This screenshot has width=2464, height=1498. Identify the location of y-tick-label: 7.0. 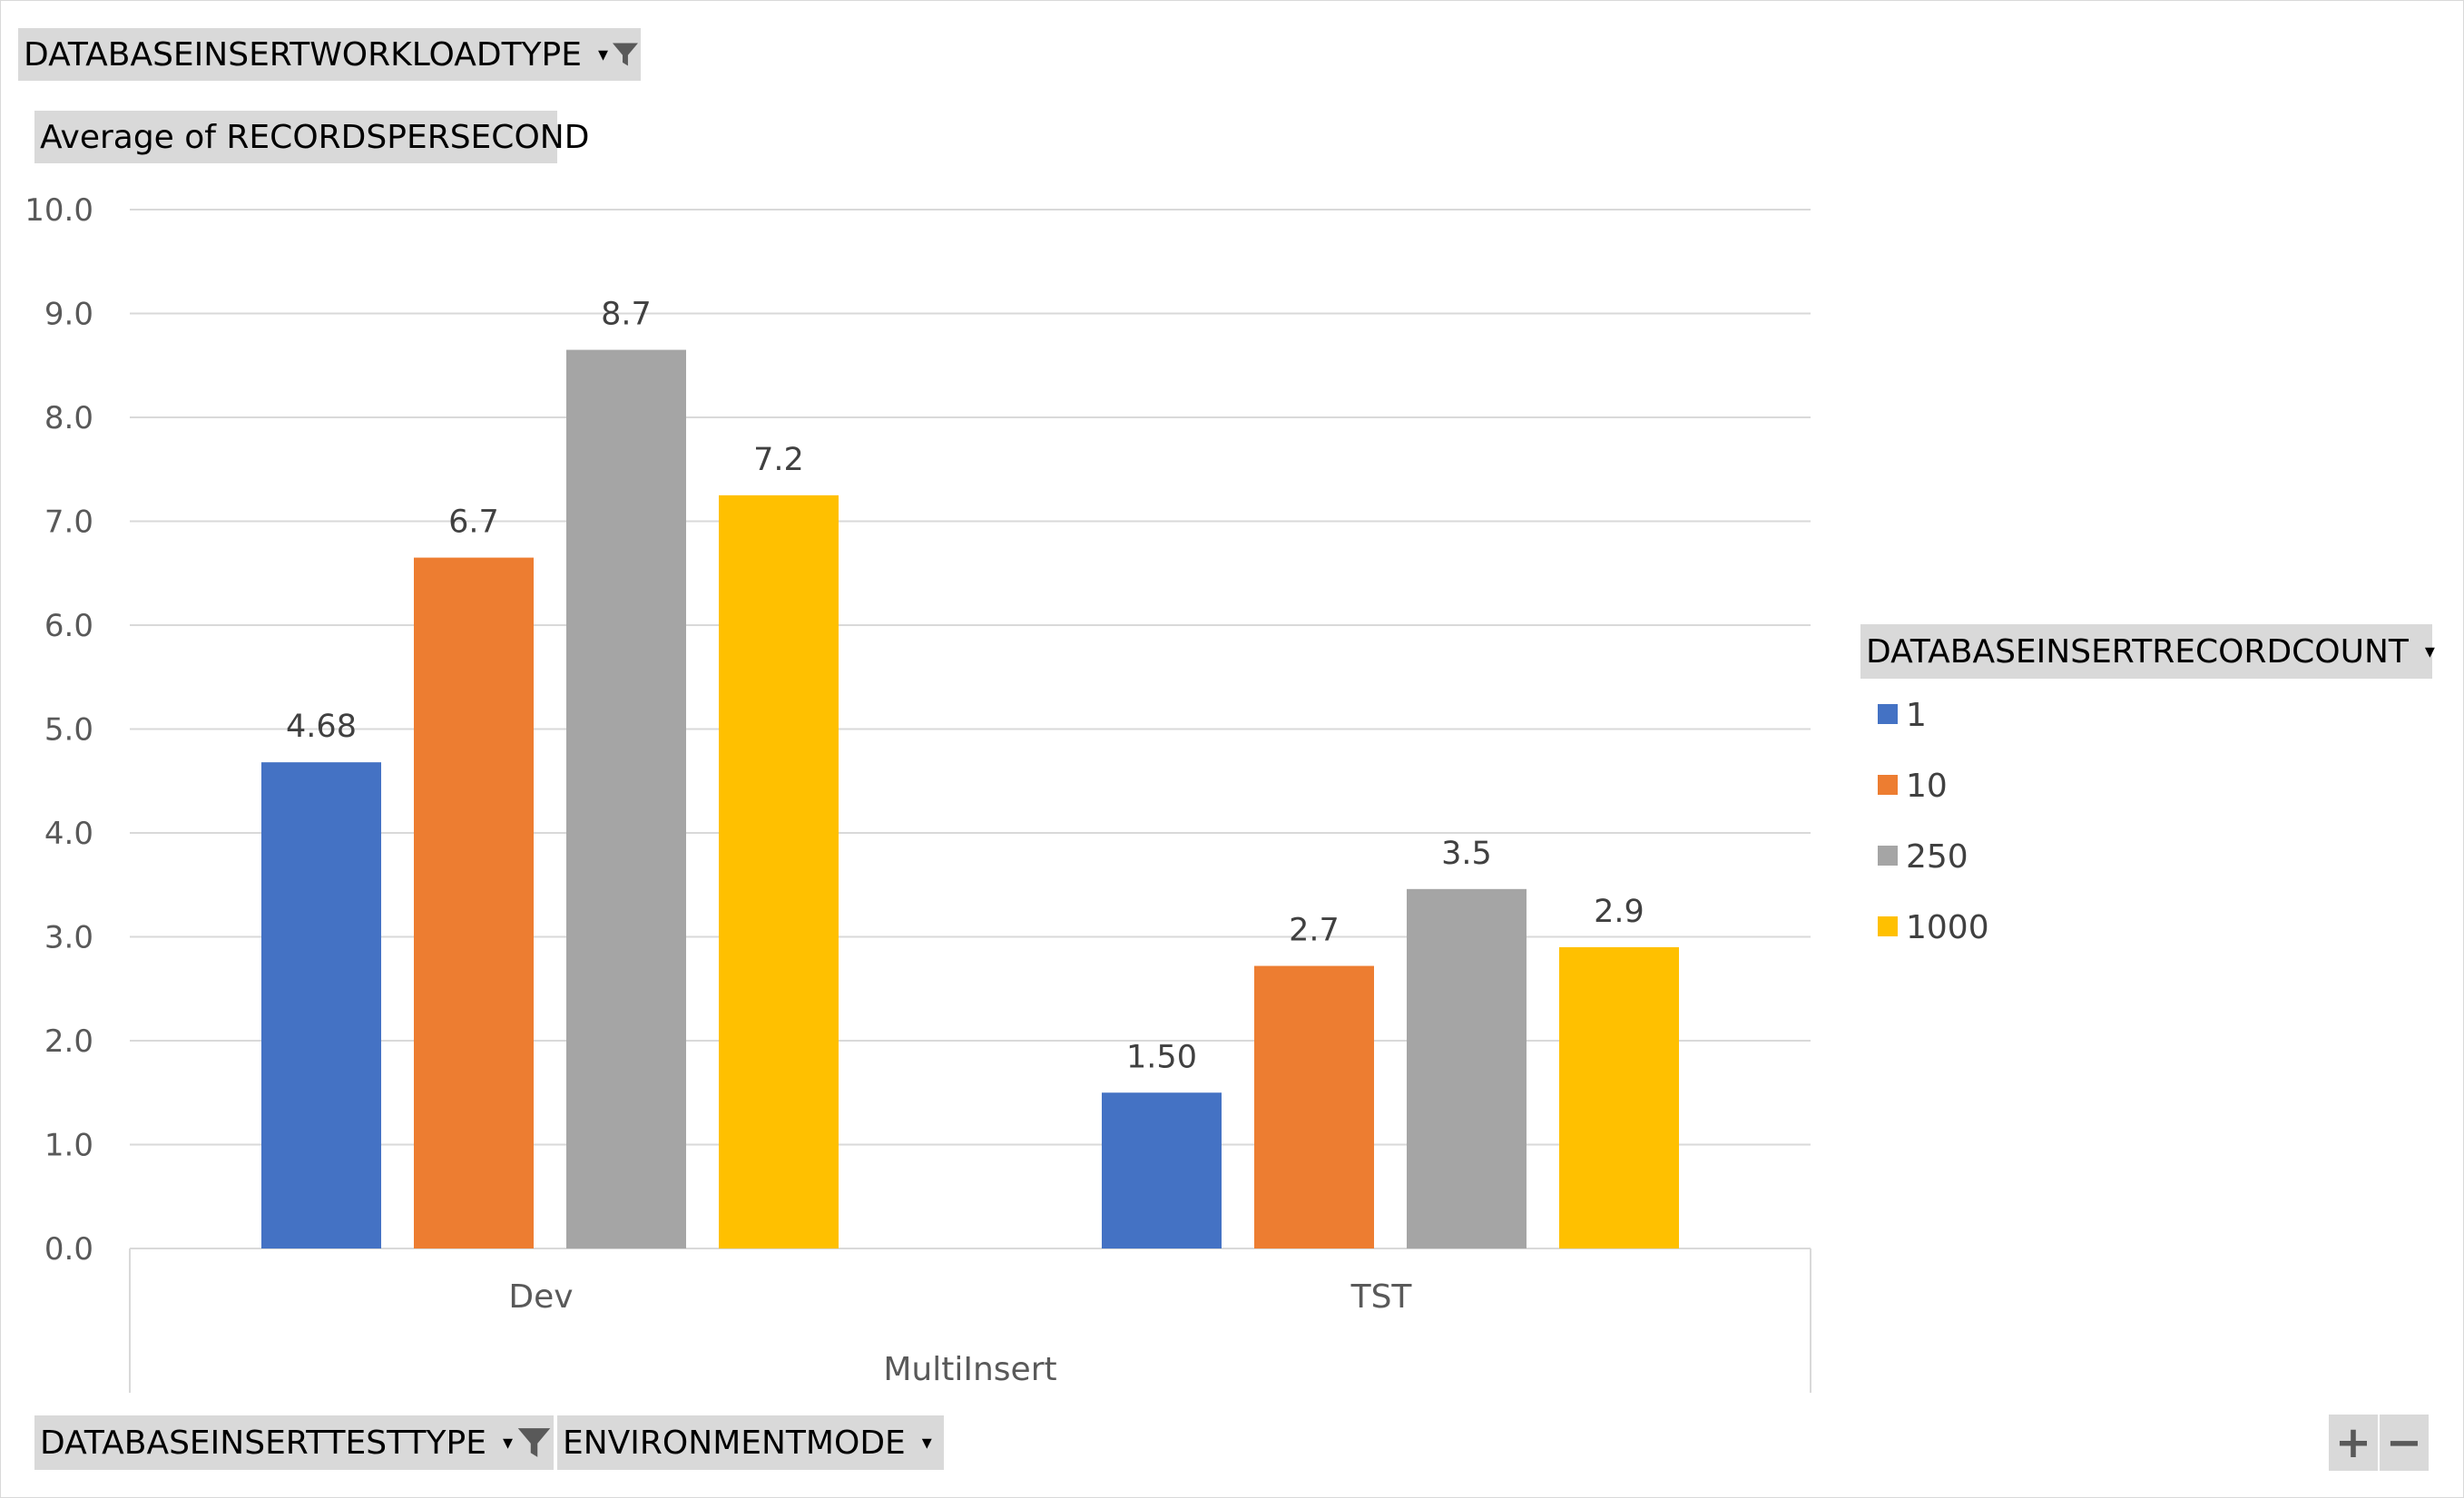
(68, 522).